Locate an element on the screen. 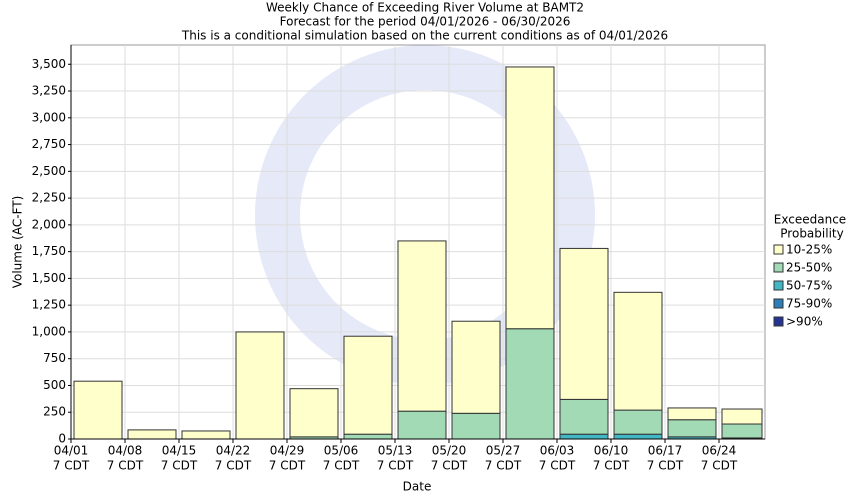 The height and width of the screenshot is (500, 850). y-tick-label: 1,250 is located at coordinates (49, 305).